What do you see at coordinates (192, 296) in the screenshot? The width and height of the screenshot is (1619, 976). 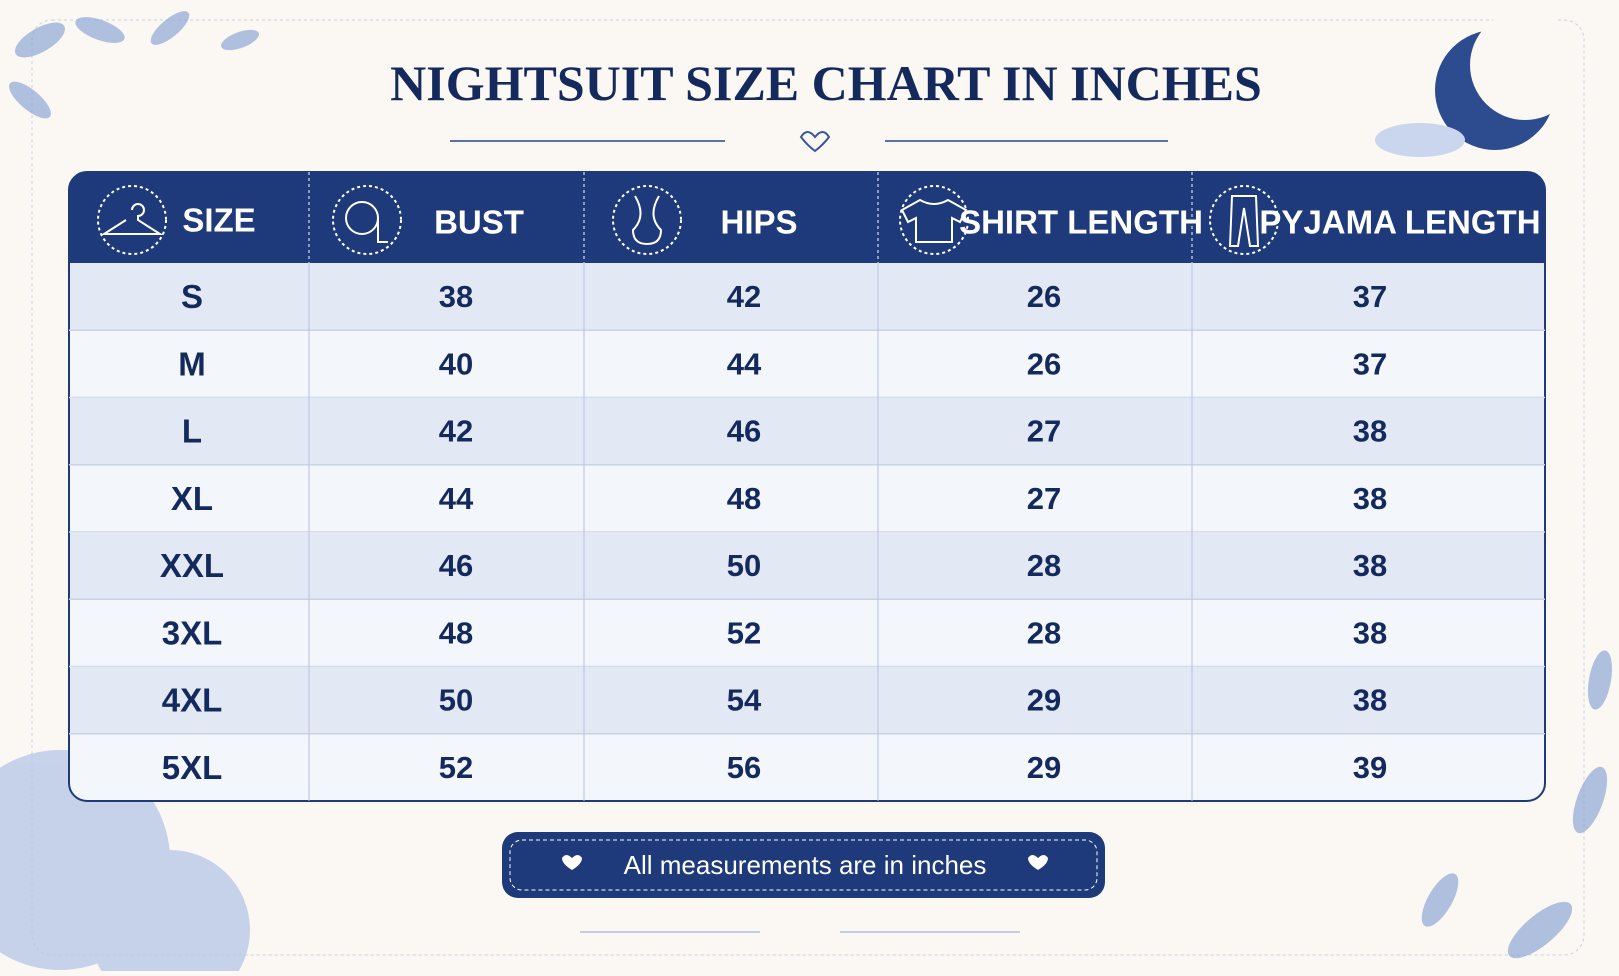 I see `size-cell: S` at bounding box center [192, 296].